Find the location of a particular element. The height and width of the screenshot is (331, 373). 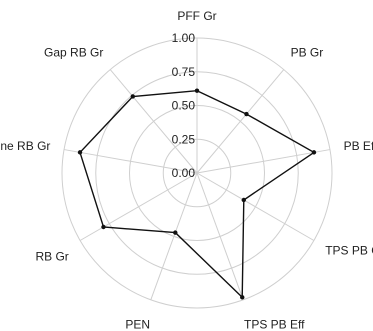

radial-tick-labels: 0.00 0.25 0.50 0.75 1.00 is located at coordinates (184, 105).